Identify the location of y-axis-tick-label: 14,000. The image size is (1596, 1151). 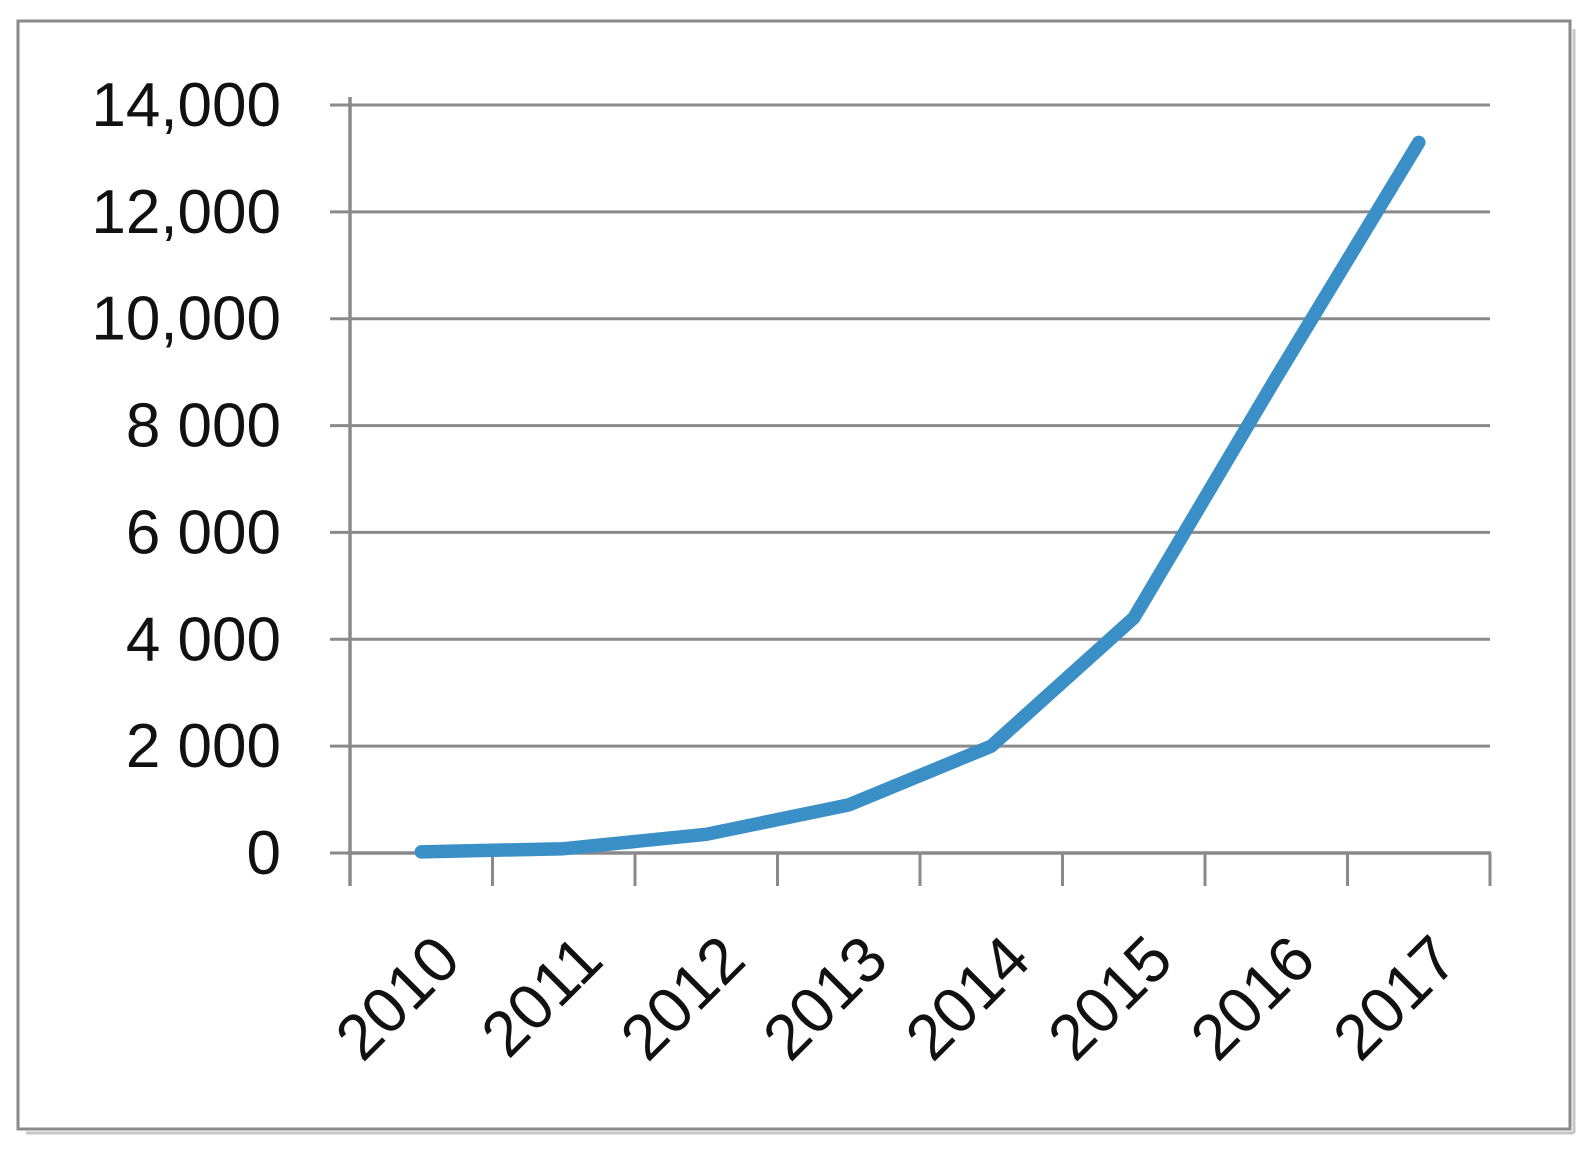
(186, 105).